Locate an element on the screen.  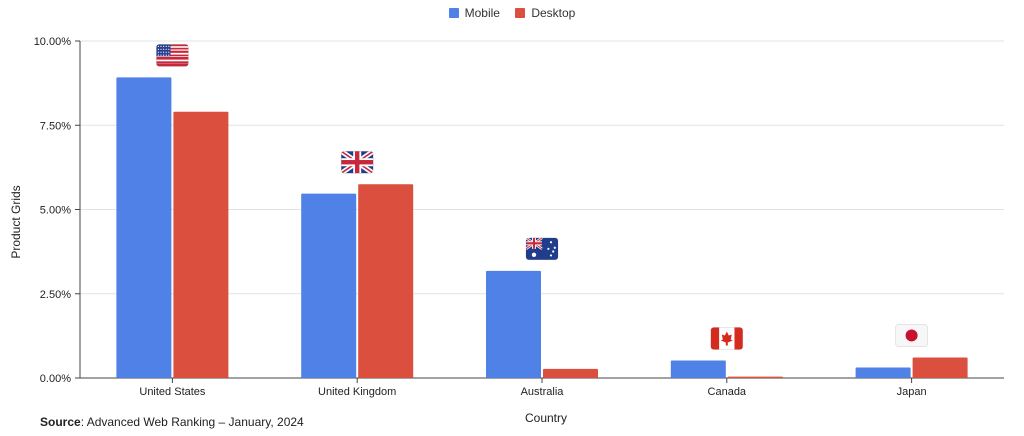
y-axis-label: Product Grids is located at coordinates (16, 222).